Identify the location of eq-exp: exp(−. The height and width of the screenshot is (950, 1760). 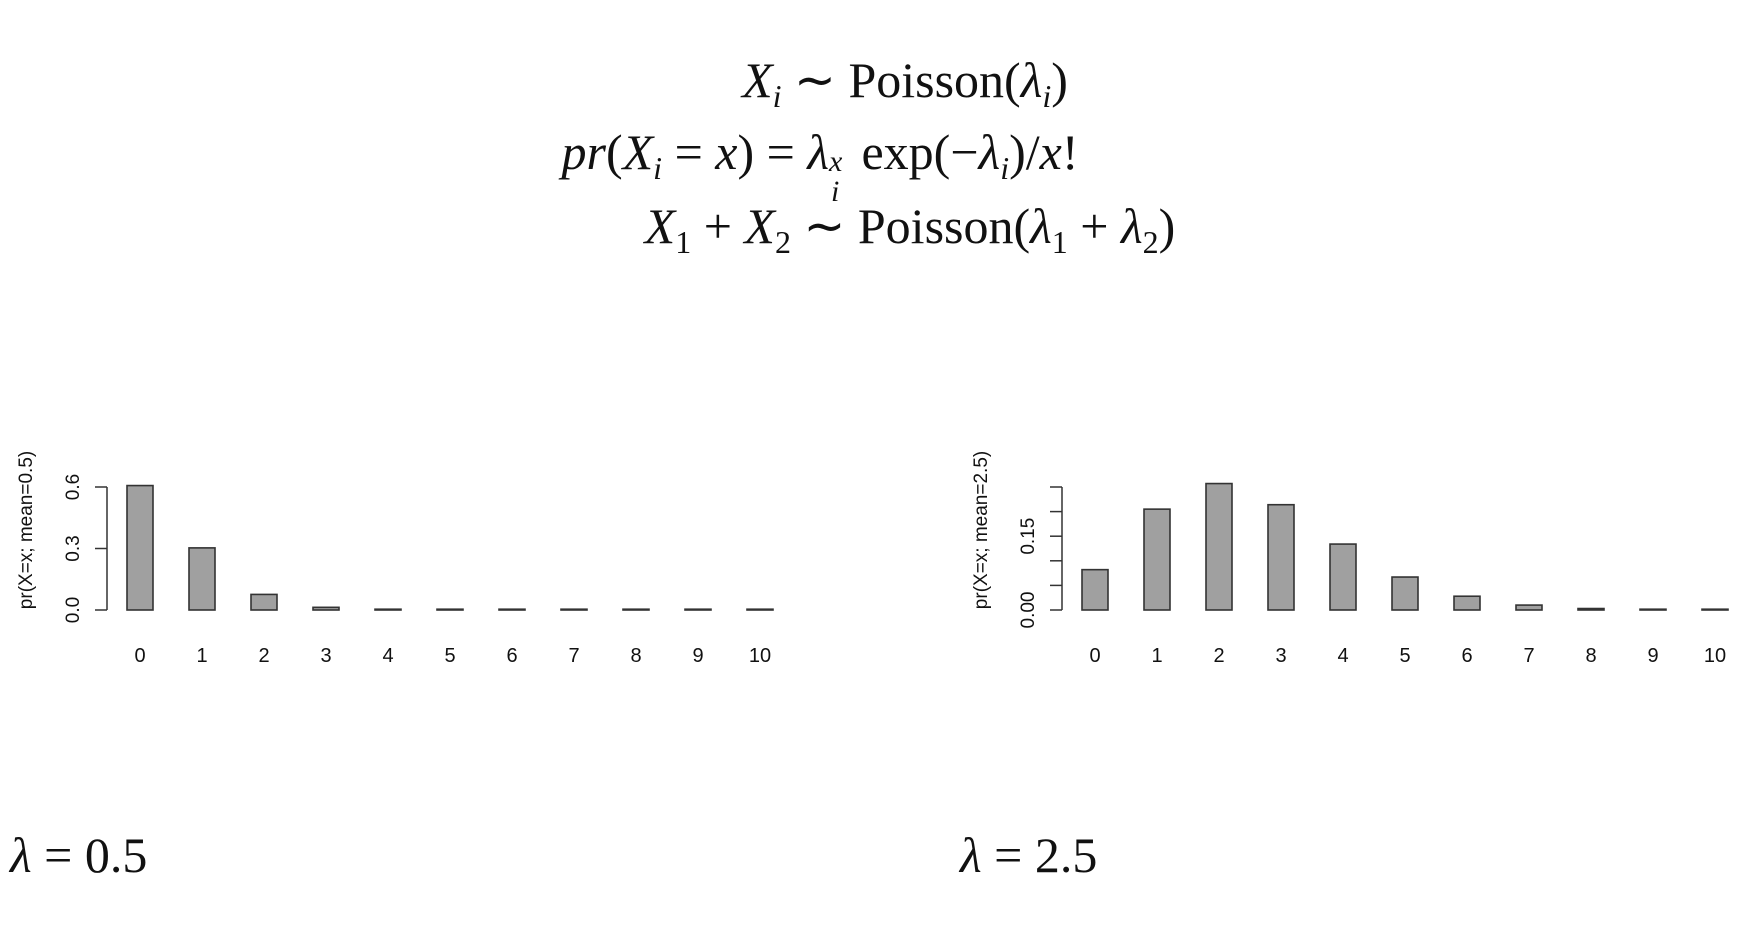
(913, 152).